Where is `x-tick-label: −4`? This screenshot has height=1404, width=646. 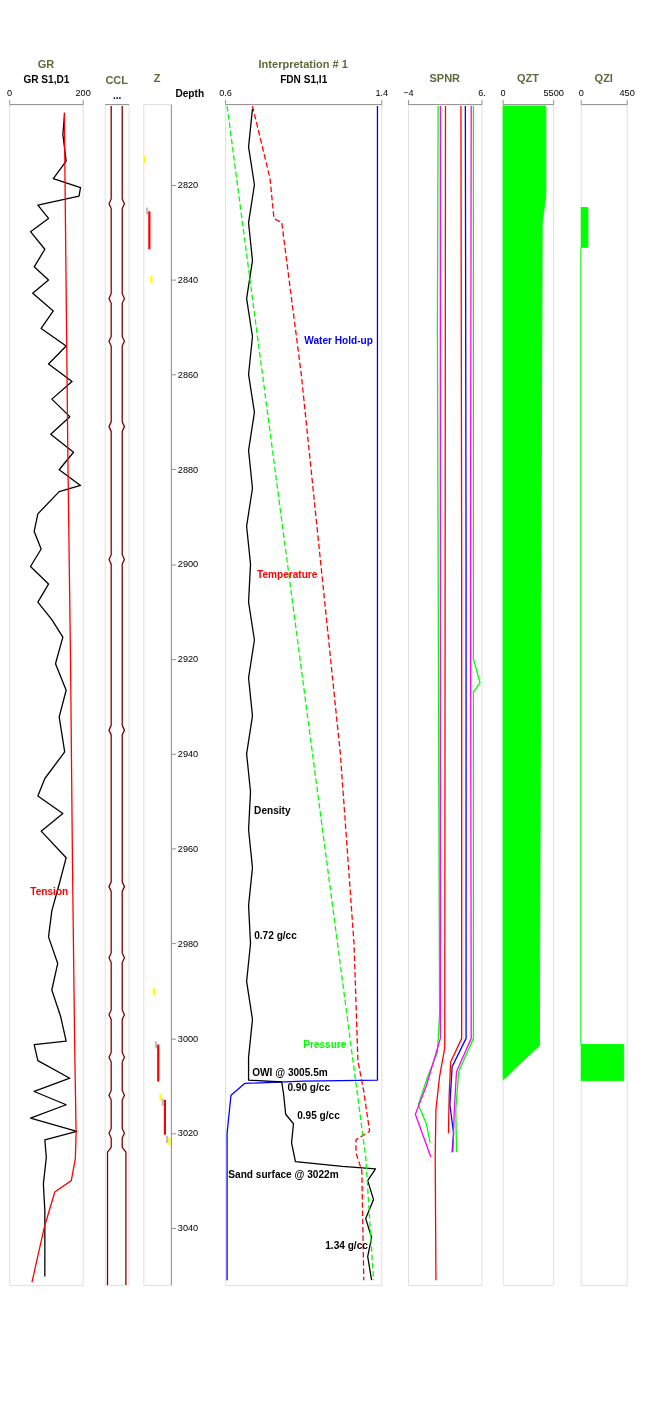
x-tick-label: −4 is located at coordinates (408, 93).